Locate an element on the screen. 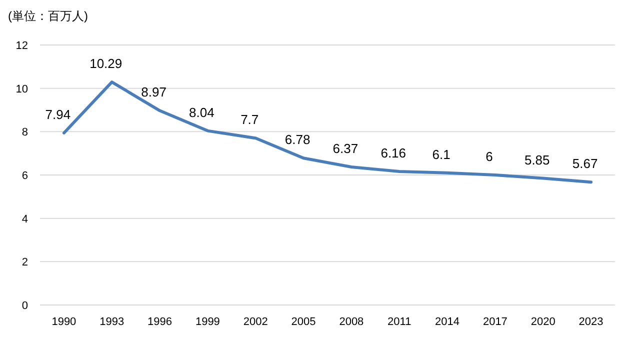  y-tick-label: 6 is located at coordinates (25, 176).